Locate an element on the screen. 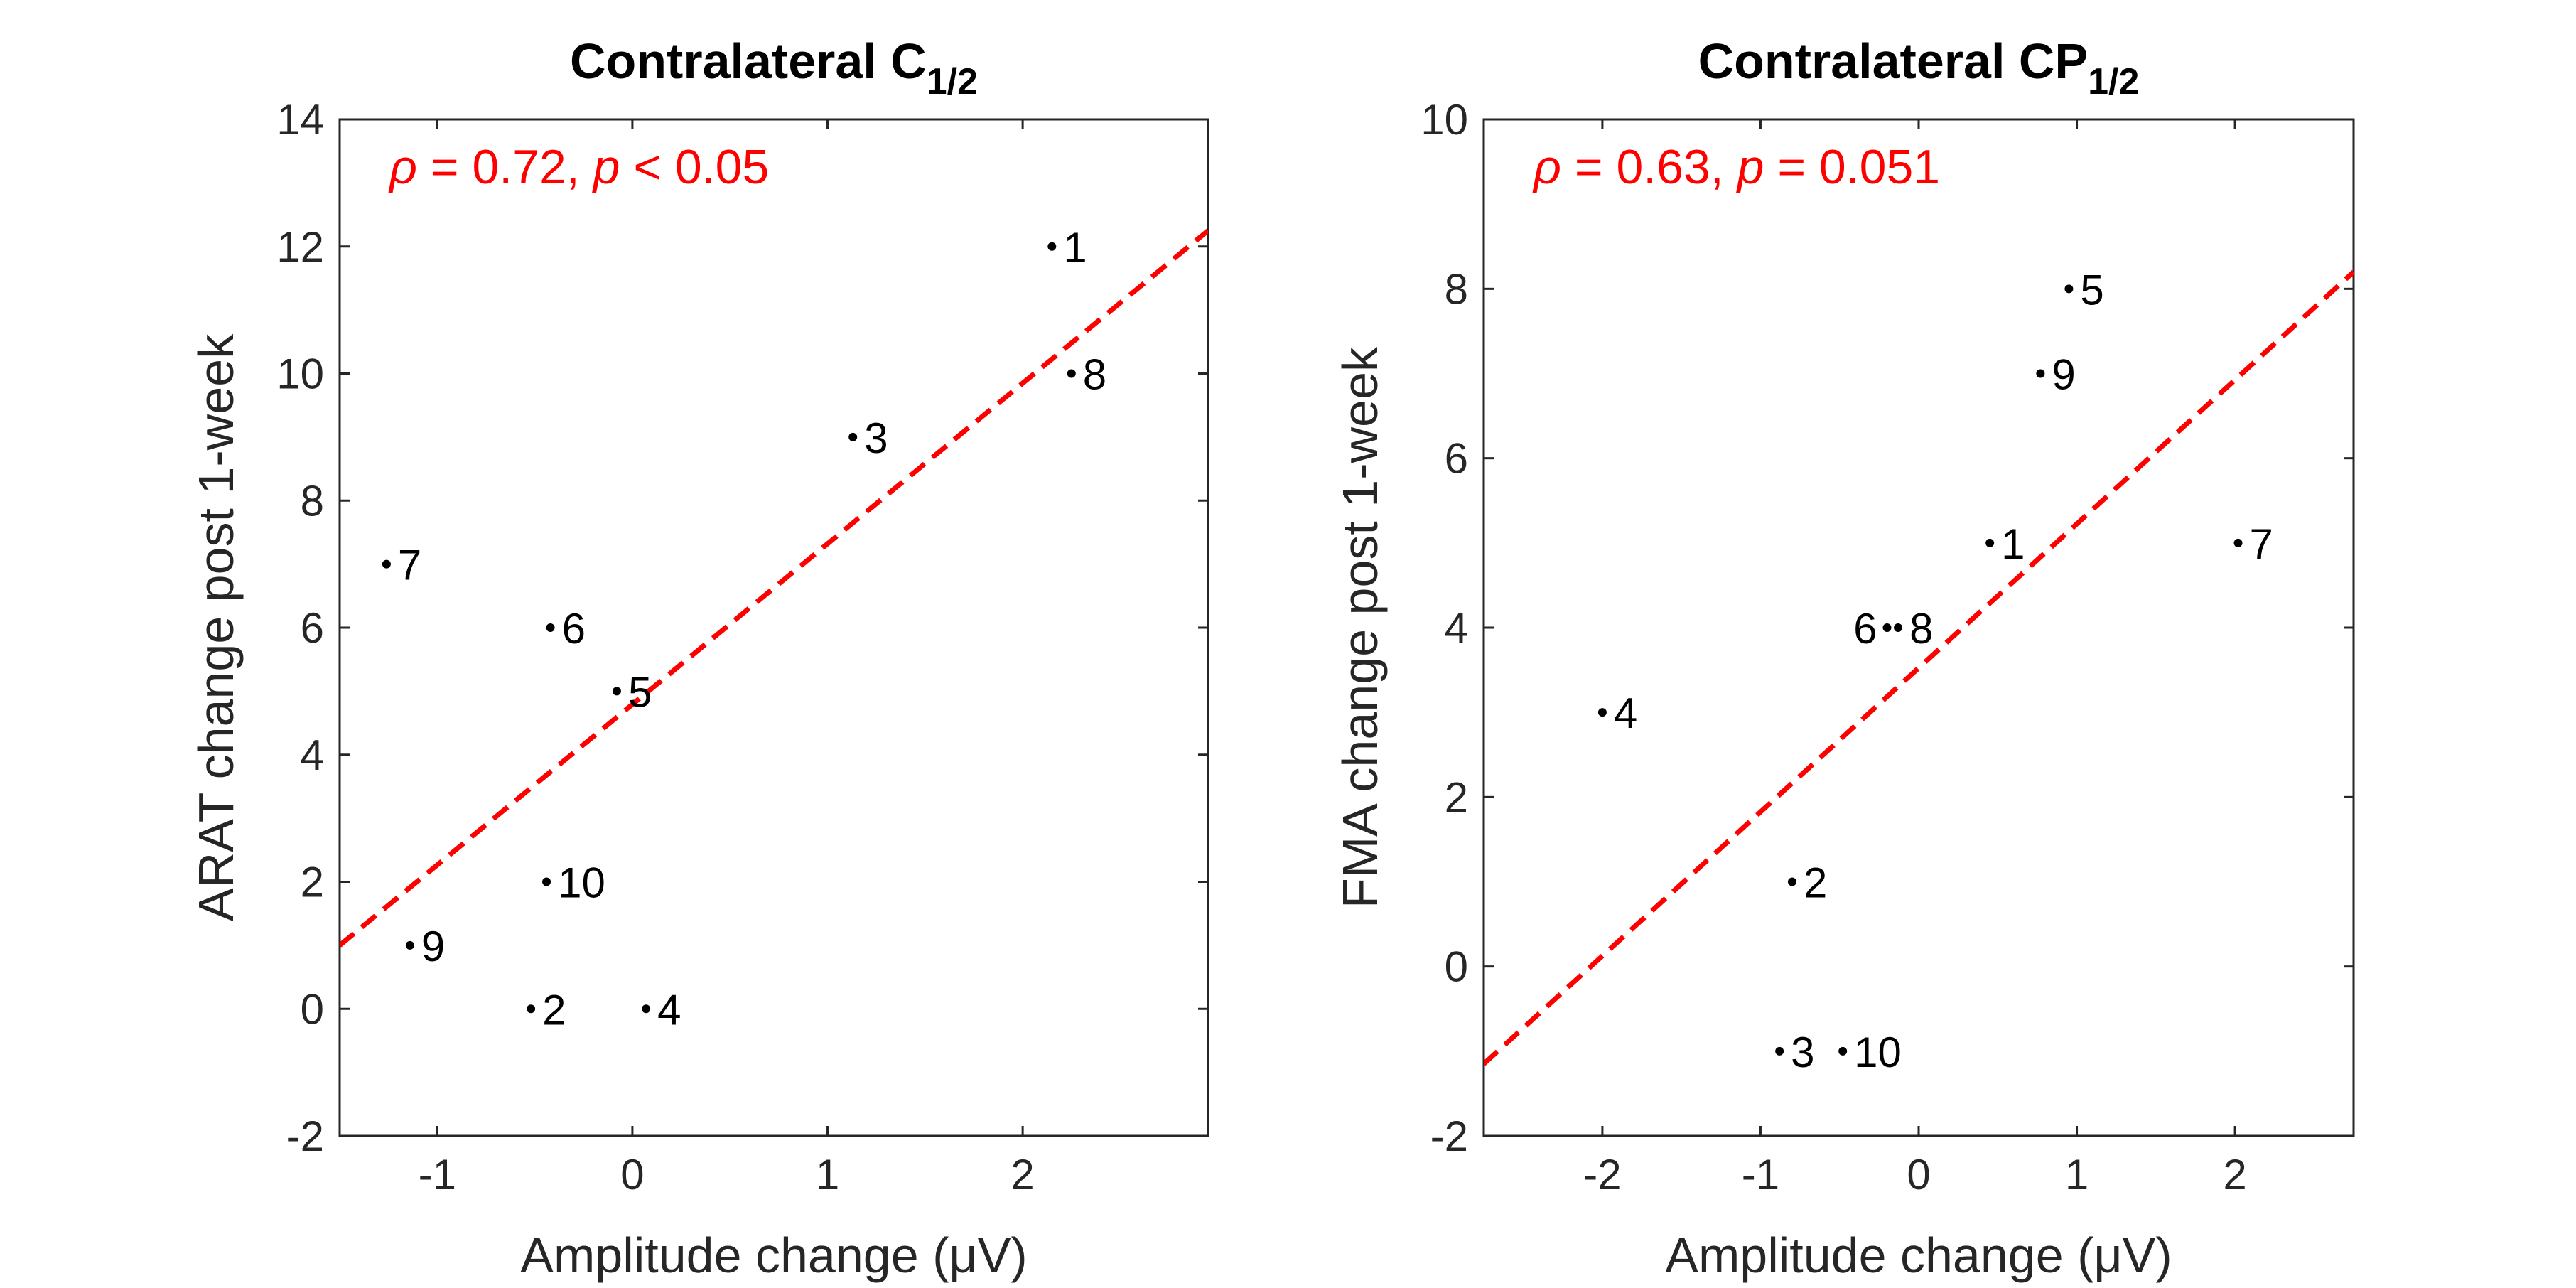  chart-title: Contralateral C1/2 is located at coordinates (774, 67).